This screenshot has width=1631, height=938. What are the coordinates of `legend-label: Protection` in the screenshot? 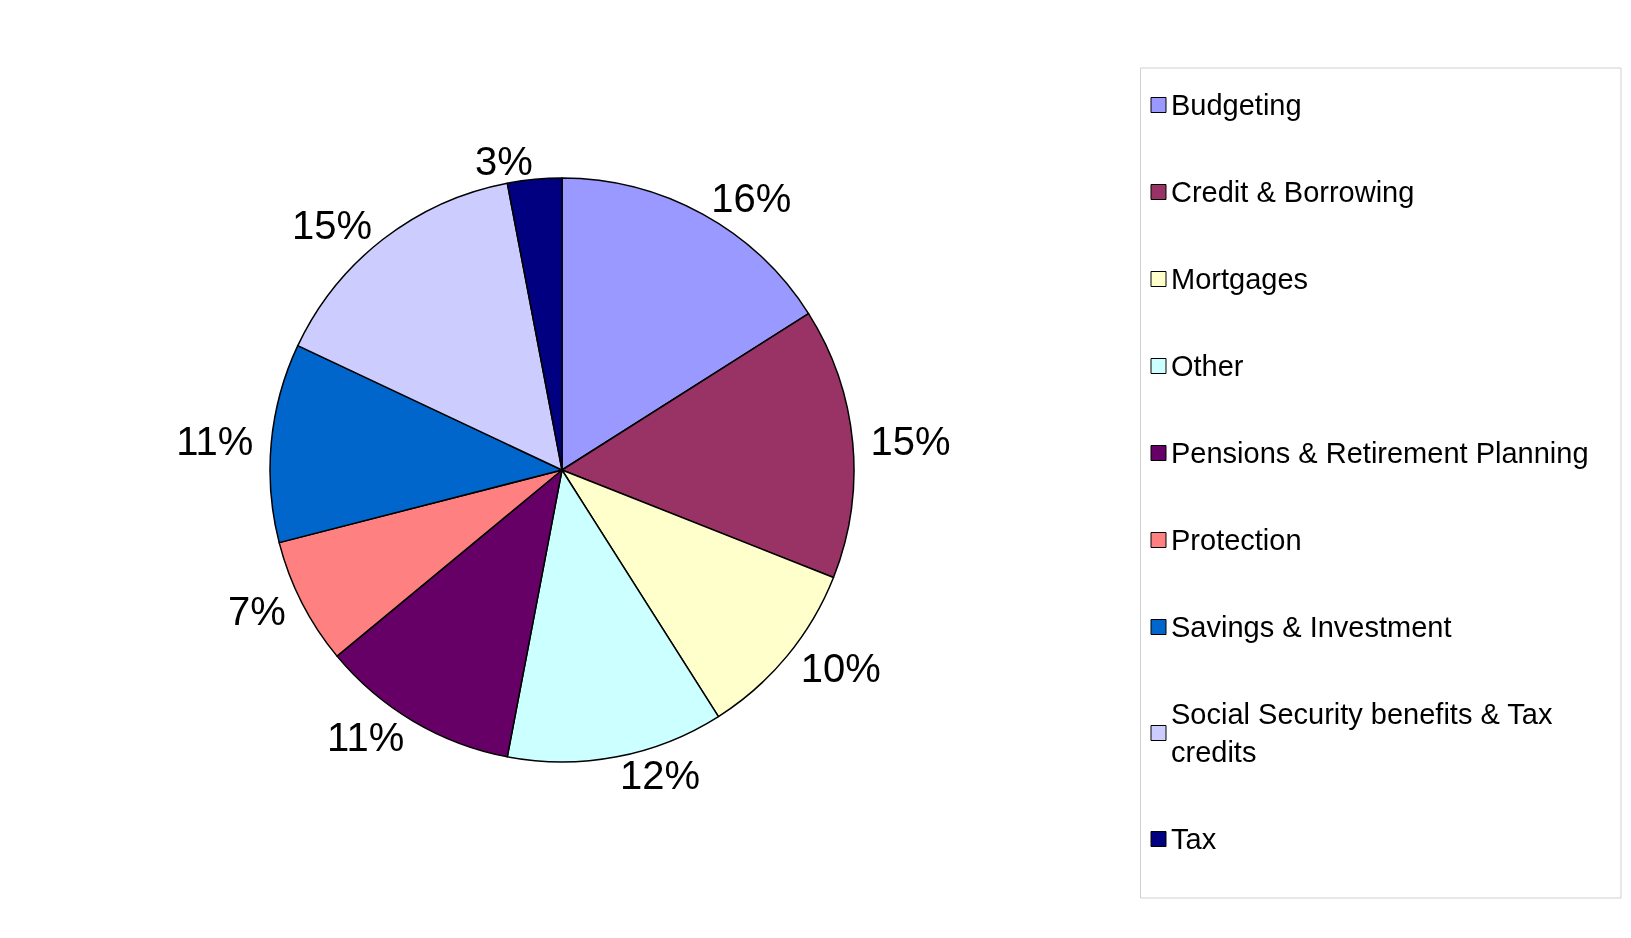 It's located at (1236, 540).